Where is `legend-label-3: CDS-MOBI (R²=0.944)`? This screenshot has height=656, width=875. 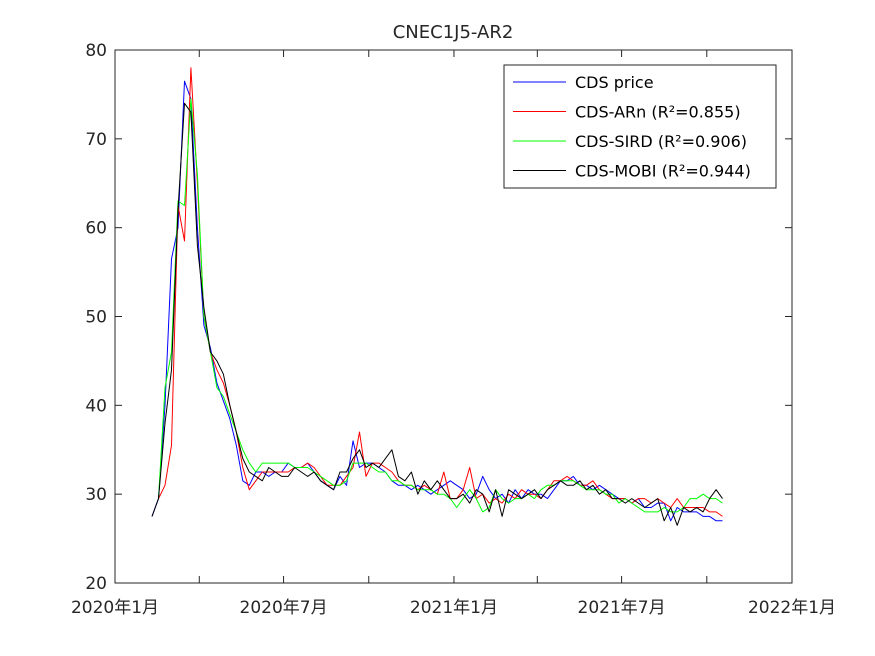
legend-label-3: CDS-MOBI (R²=0.944) is located at coordinates (663, 171).